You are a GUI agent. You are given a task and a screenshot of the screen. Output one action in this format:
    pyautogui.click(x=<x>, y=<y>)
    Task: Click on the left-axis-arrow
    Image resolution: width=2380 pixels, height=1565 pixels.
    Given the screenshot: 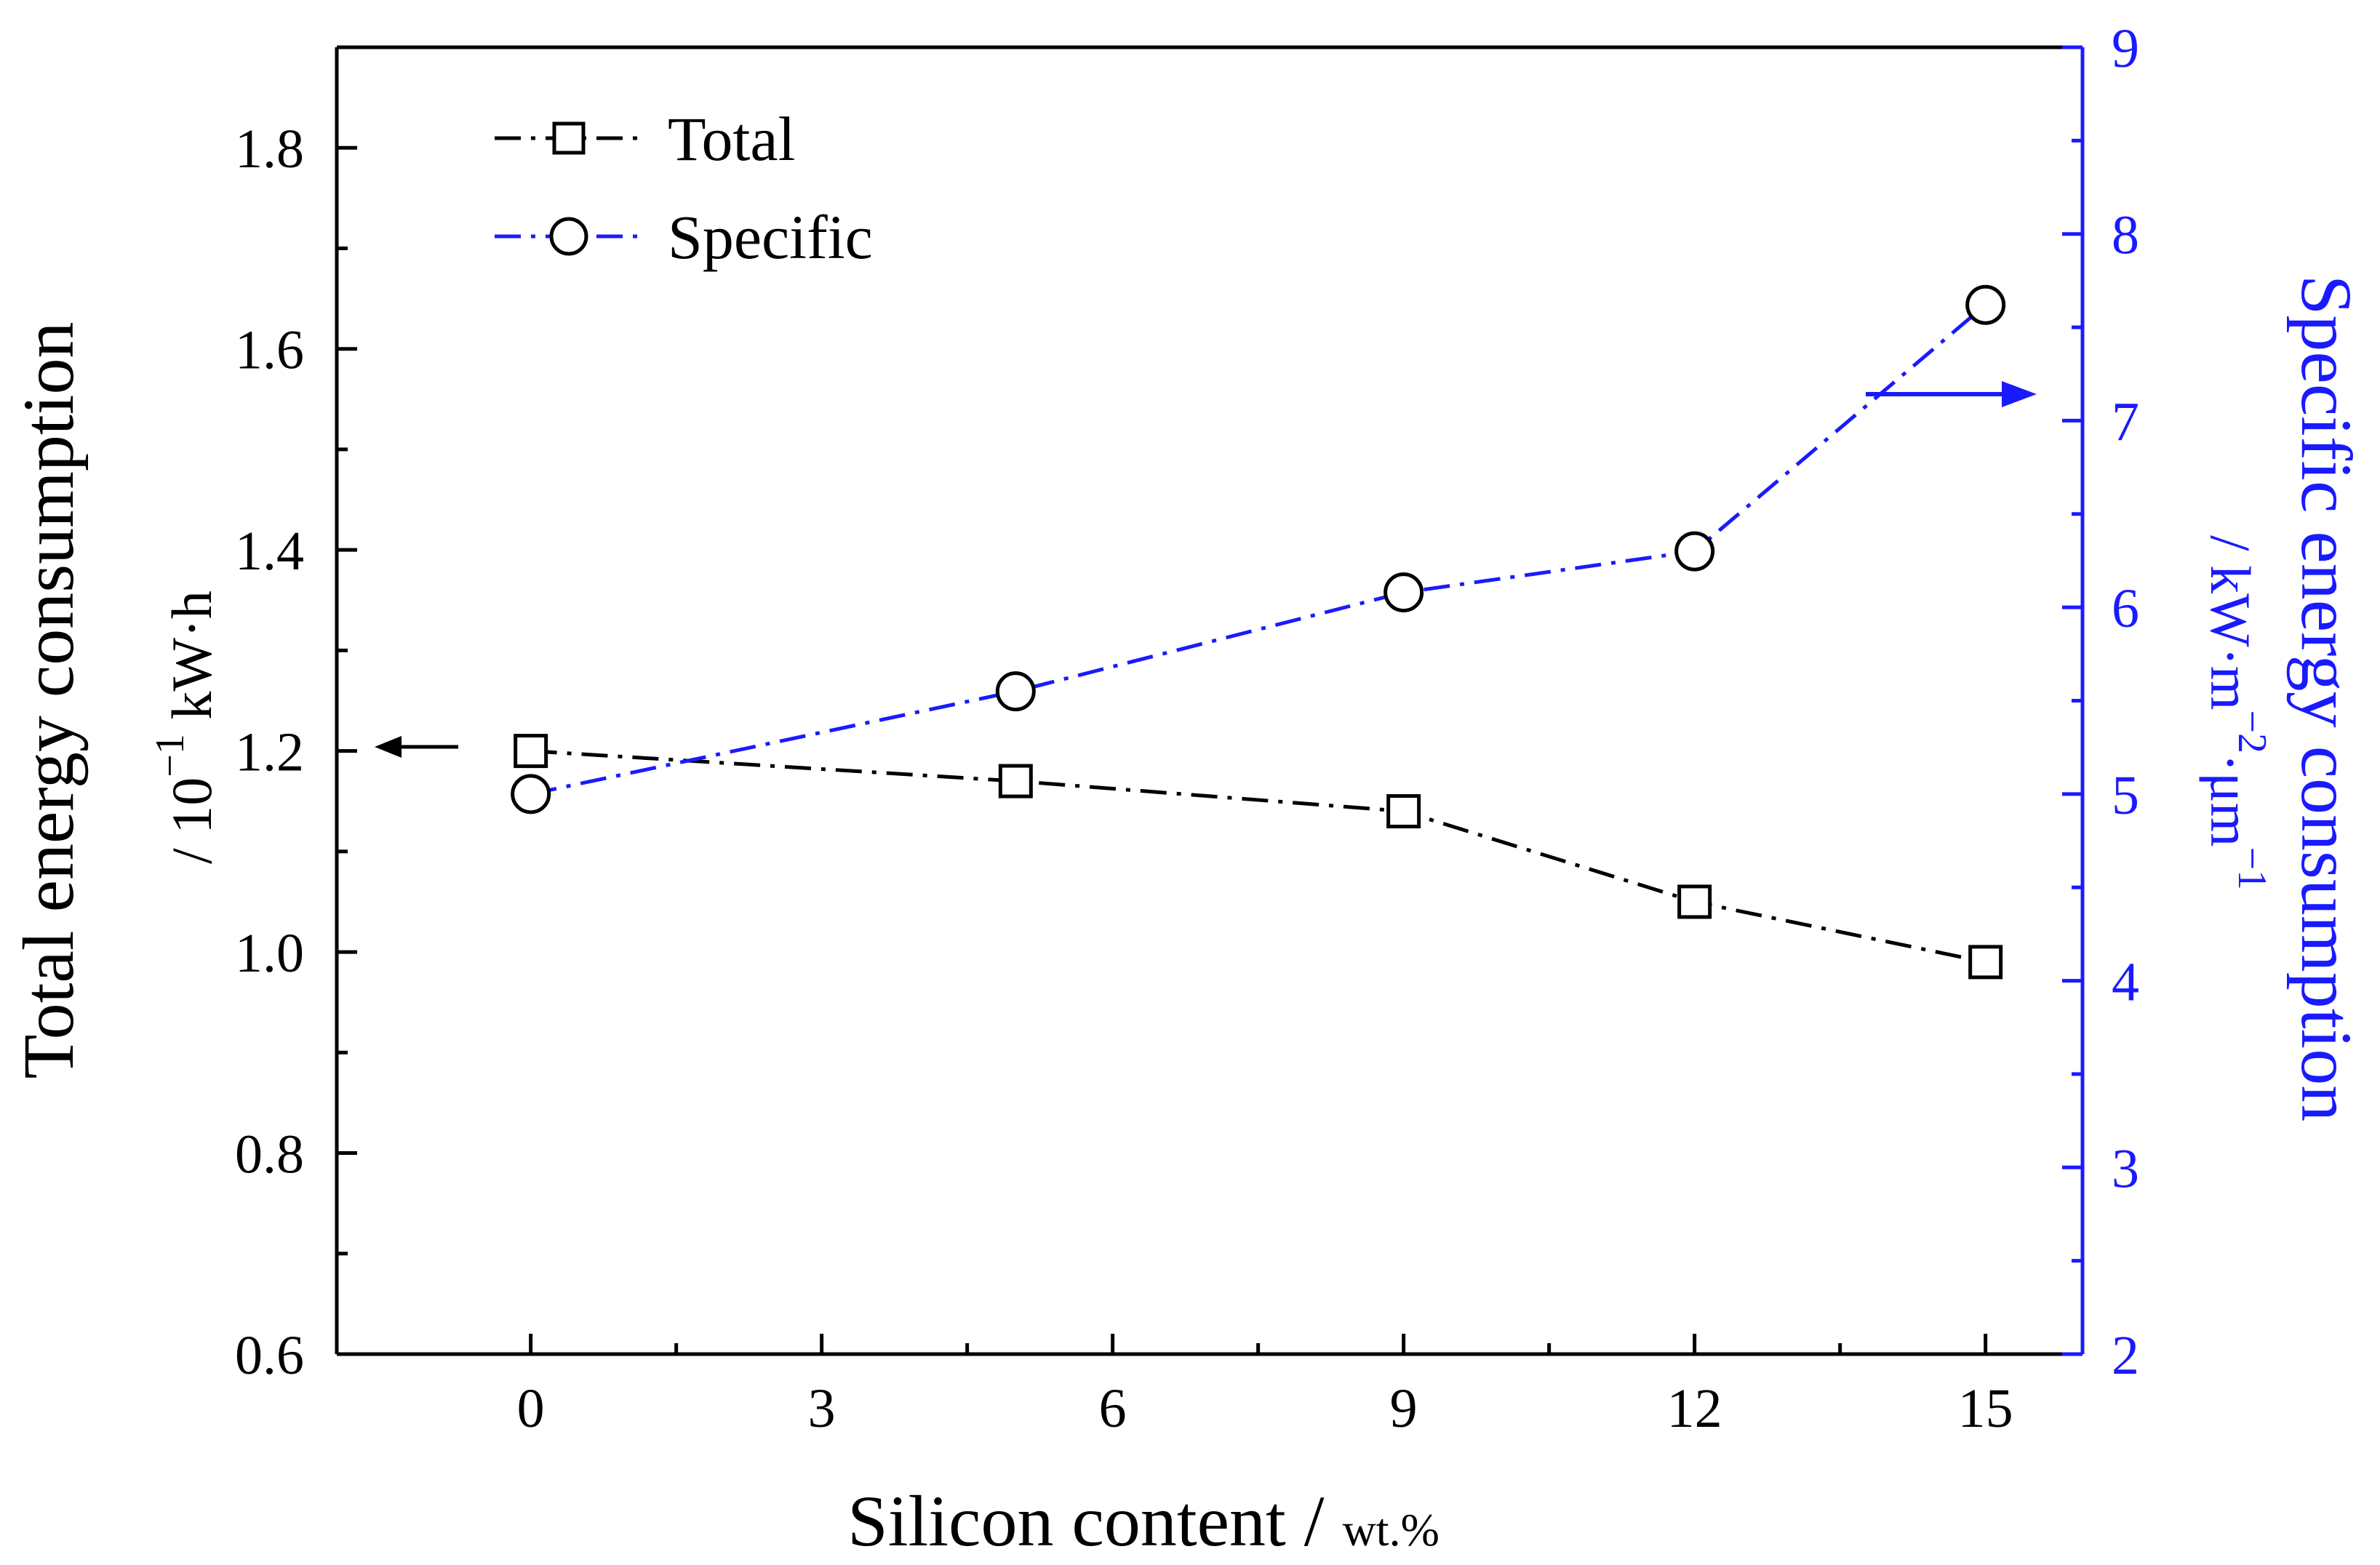 What is the action you would take?
    pyautogui.click(x=416, y=747)
    